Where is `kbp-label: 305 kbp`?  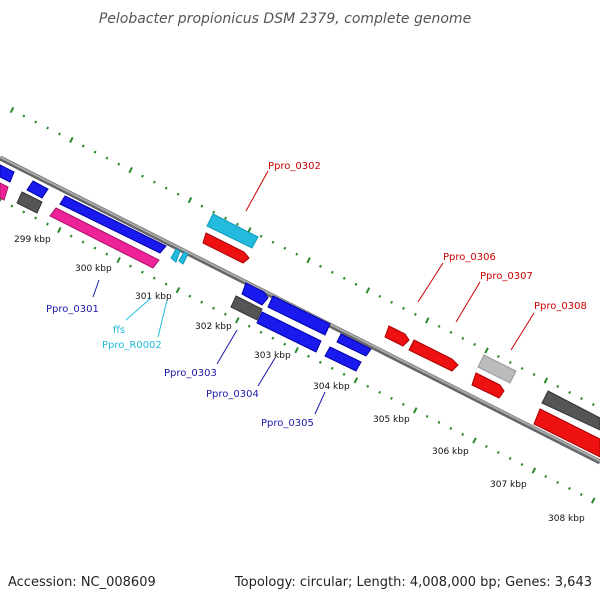
kbp-label: 305 kbp is located at coordinates (391, 420).